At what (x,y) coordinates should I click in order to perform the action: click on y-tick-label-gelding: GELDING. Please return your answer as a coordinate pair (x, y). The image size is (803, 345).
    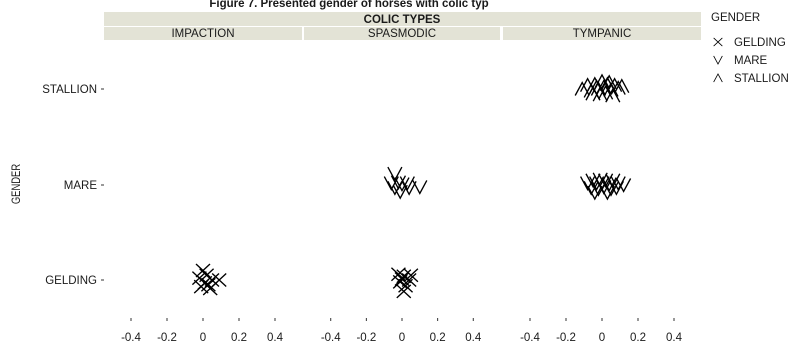
    Looking at the image, I should click on (71, 281).